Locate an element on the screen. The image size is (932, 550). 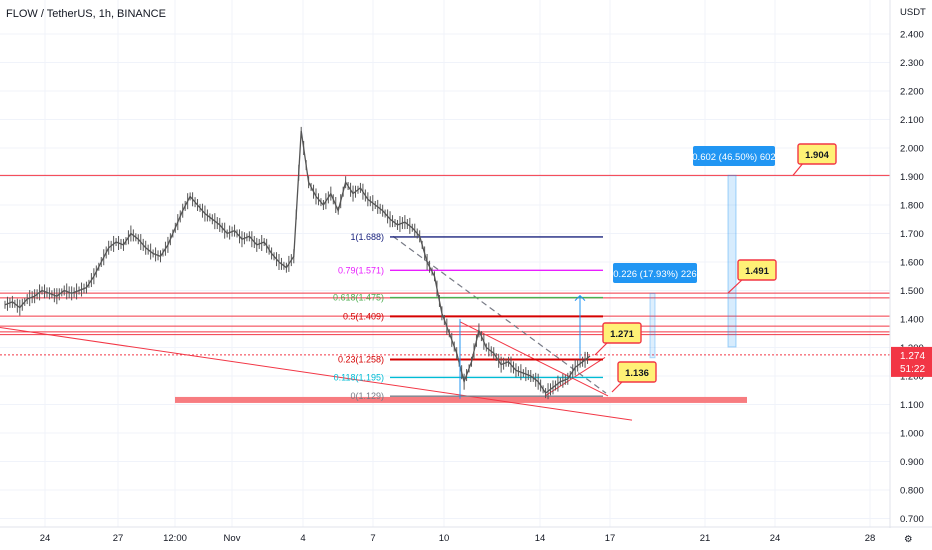
fib-level-label: 0.118(1.195) is located at coordinates (359, 377).